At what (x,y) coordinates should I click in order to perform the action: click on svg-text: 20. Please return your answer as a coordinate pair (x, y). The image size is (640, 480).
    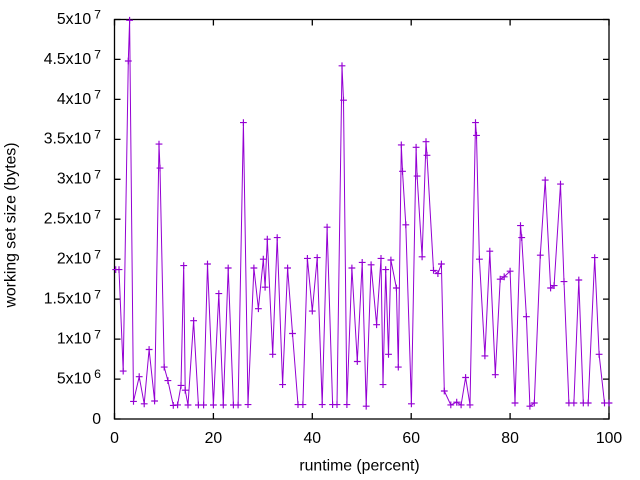
    Looking at the image, I should click on (214, 438).